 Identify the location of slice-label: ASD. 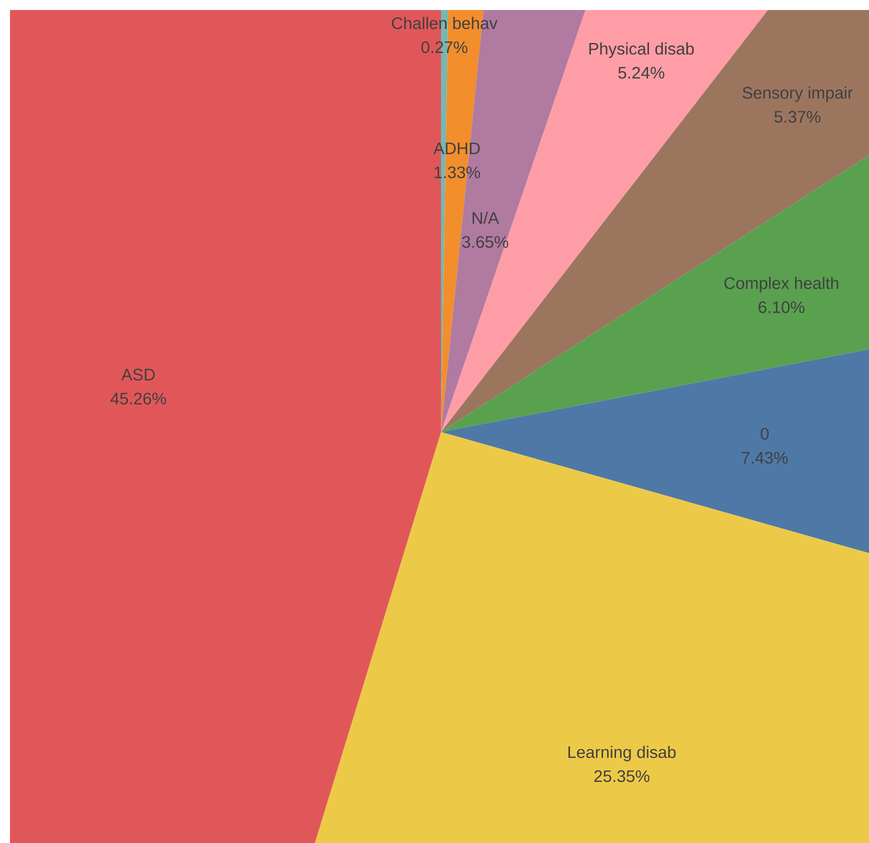
(138, 374).